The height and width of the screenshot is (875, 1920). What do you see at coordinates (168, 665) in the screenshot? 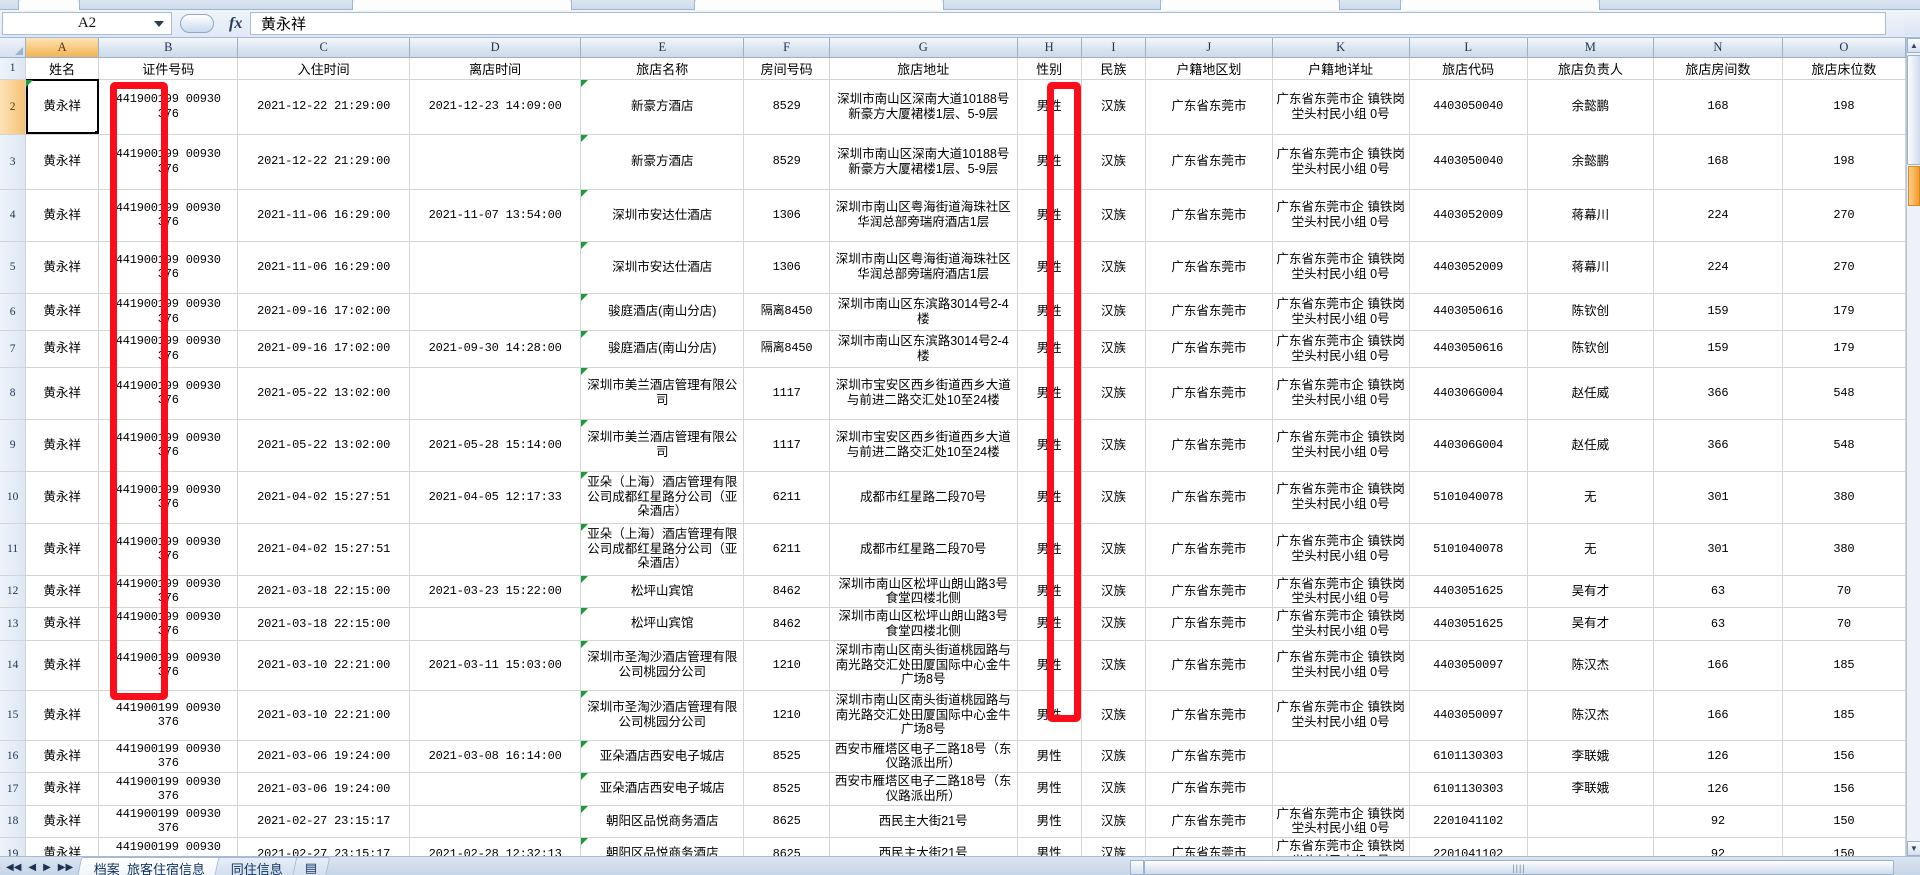
I see `cell-B14: 441900199 00930 376` at bounding box center [168, 665].